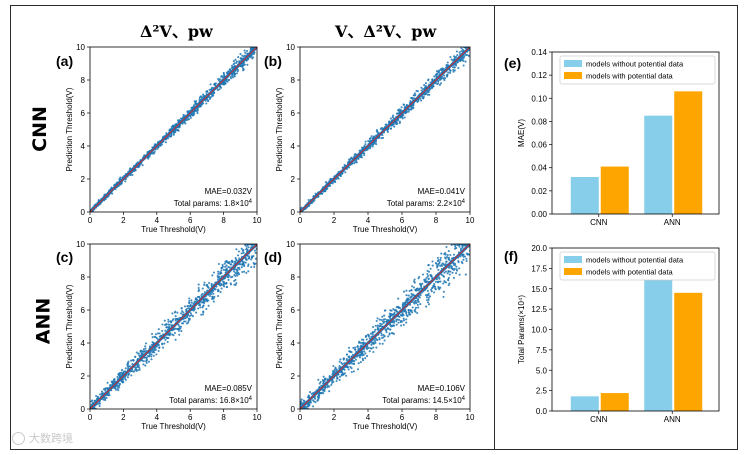 The height and width of the screenshot is (455, 746). I want to click on x-axis-label: True Threshold(V), so click(385, 229).